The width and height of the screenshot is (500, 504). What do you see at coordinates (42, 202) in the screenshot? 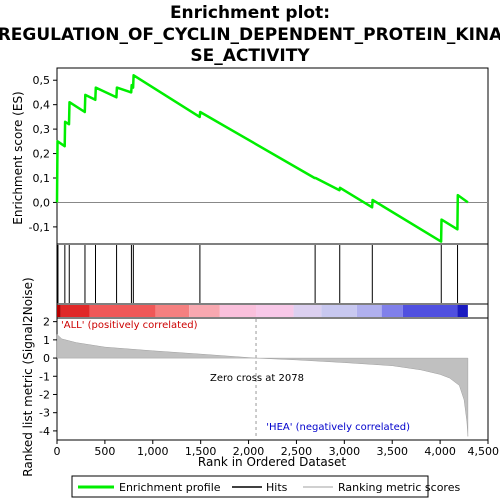
I see `es-y-tick-label: 0,0` at bounding box center [42, 202].